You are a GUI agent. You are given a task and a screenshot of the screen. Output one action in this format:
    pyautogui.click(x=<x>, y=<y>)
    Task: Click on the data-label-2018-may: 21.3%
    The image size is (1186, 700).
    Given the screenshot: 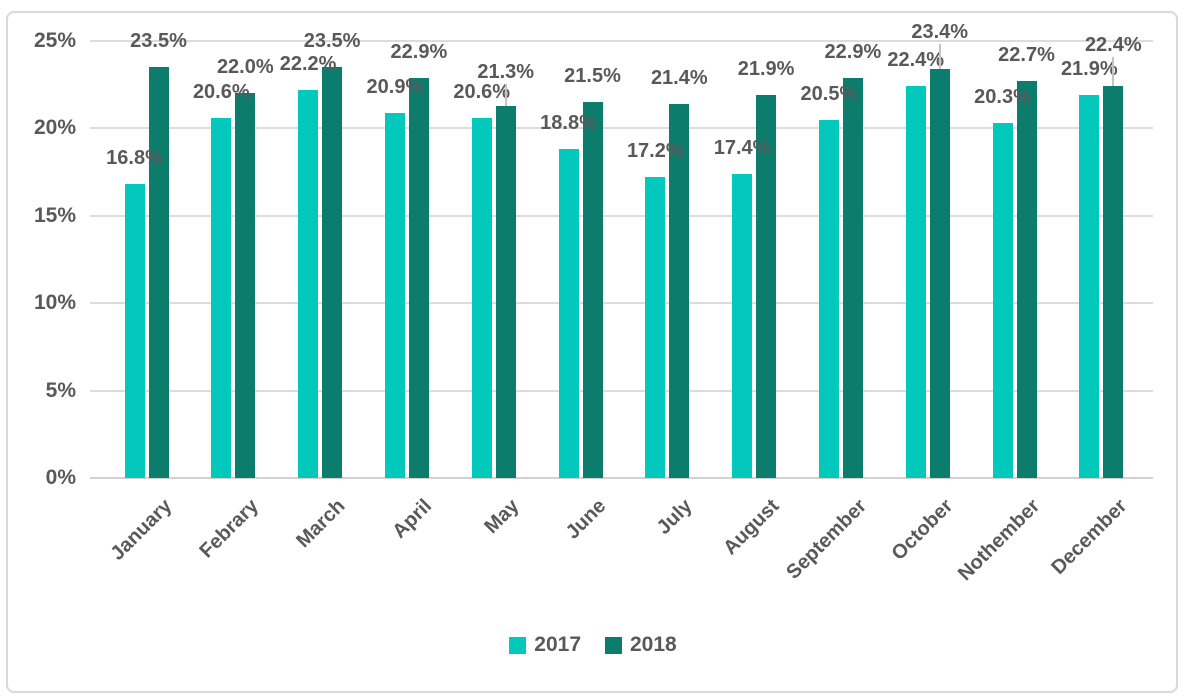 What is the action you would take?
    pyautogui.click(x=506, y=71)
    